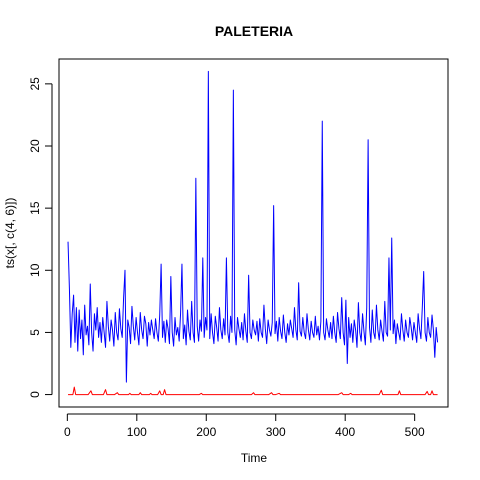 The width and height of the screenshot is (480, 480). What do you see at coordinates (35, 84) in the screenshot?
I see `y-tick-label: 25` at bounding box center [35, 84].